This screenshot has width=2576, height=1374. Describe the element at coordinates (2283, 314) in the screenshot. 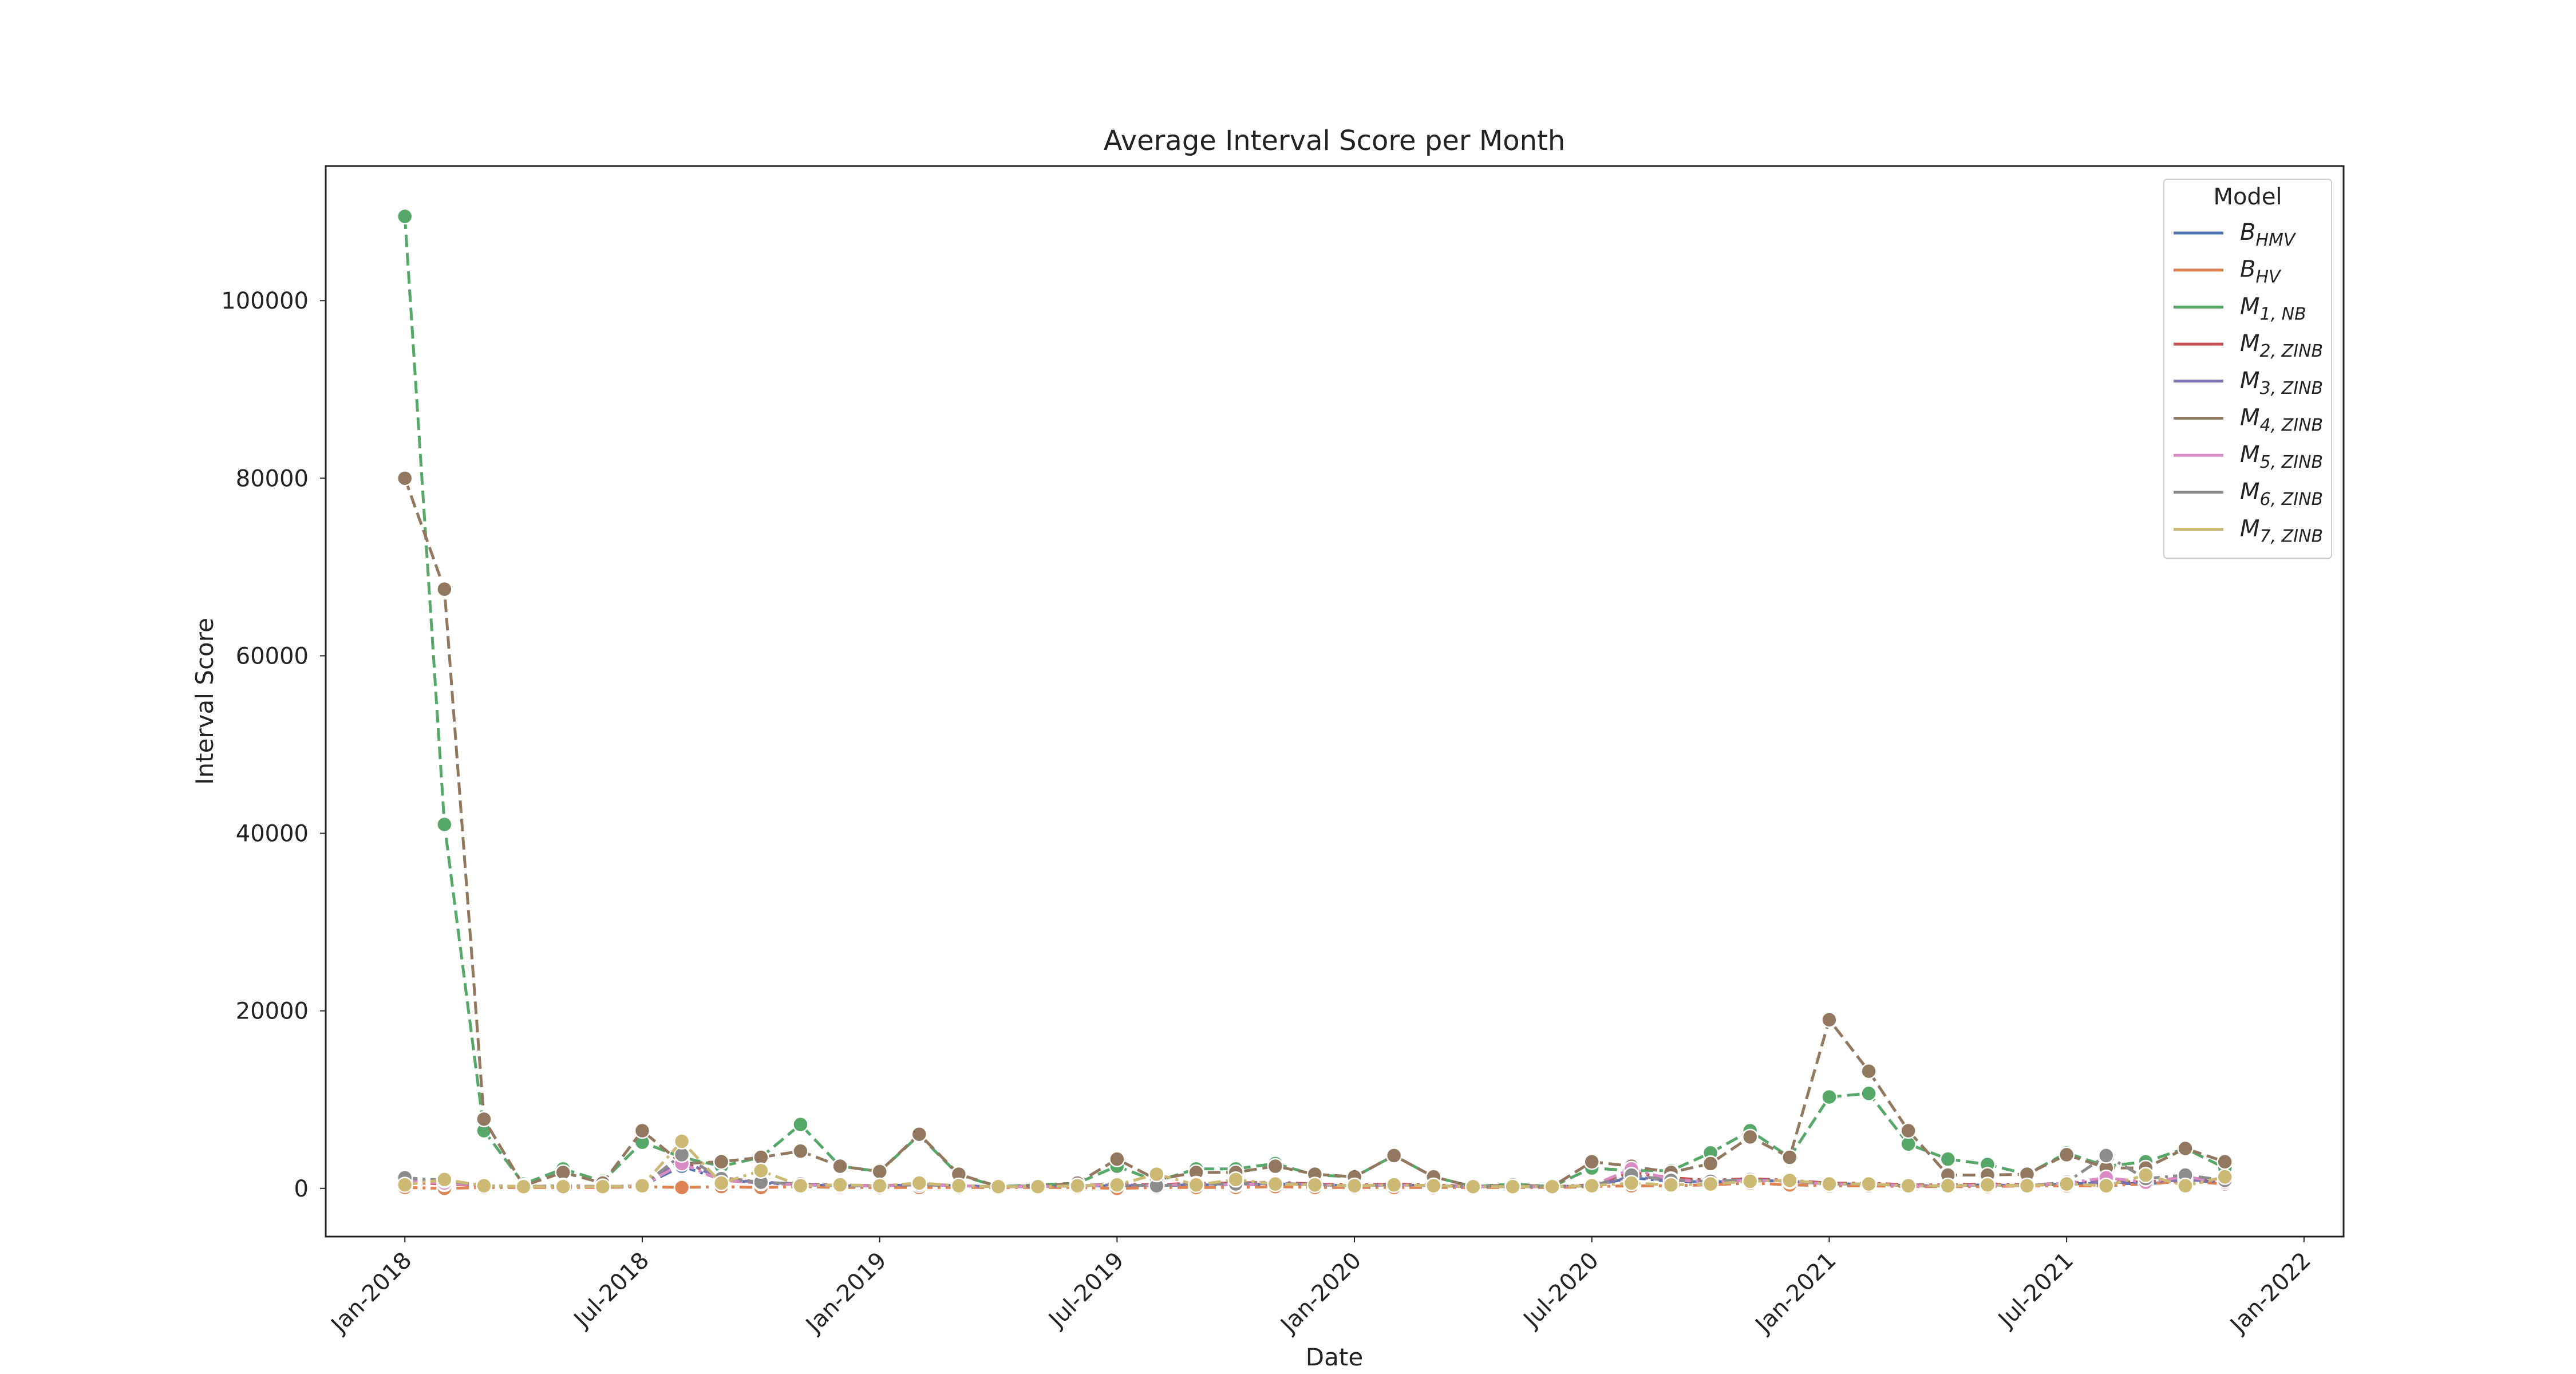

I see `legend-label-sub: 1, NB` at that location.